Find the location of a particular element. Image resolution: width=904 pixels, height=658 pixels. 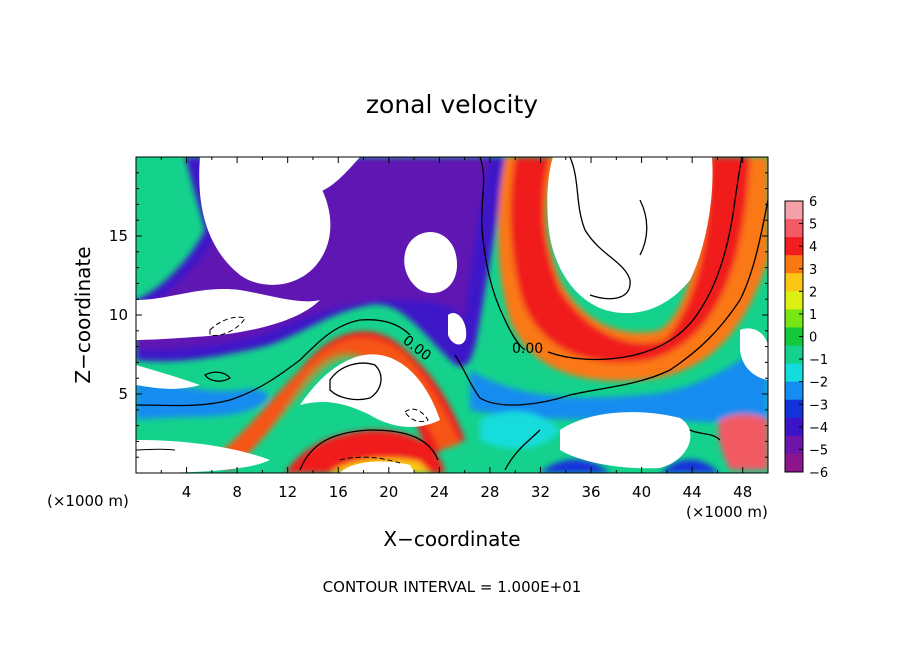

x-tick-label: 48 is located at coordinates (742, 492).